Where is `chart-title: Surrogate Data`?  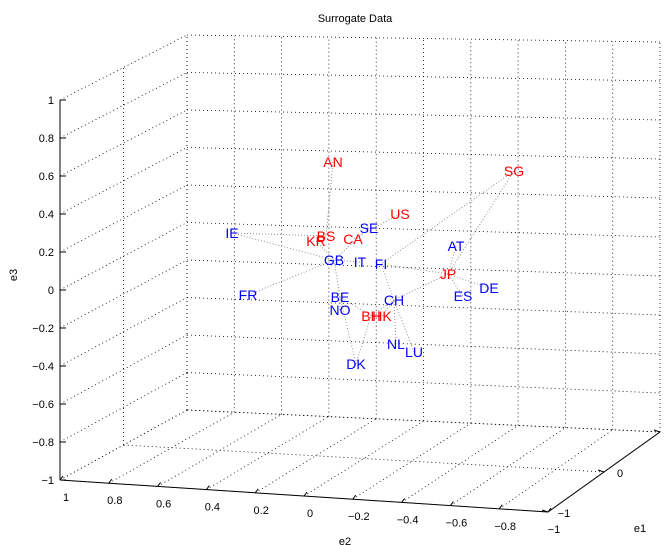
chart-title: Surrogate Data is located at coordinates (355, 19).